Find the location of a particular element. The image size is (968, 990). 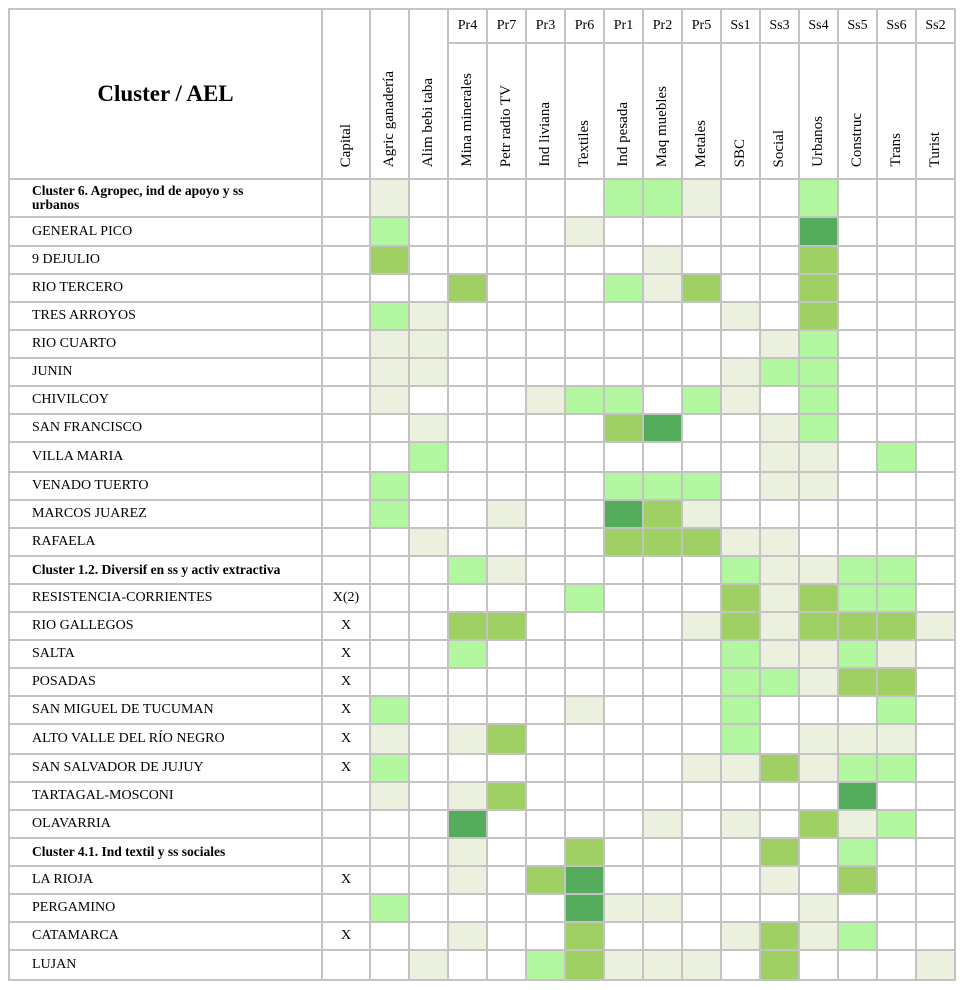

city-label: CHIVILCOY is located at coordinates (165, 400).